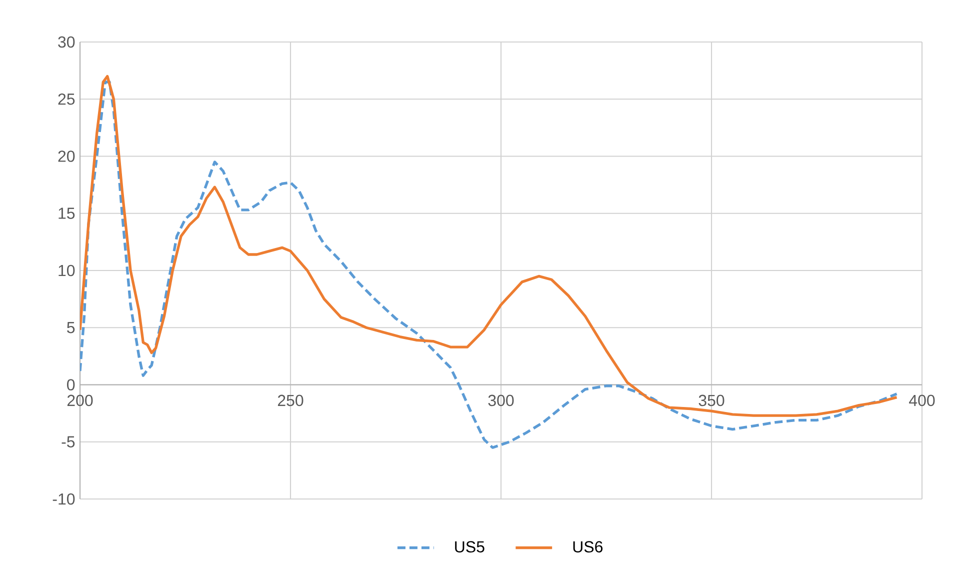  I want to click on x-tick-label: 200, so click(80, 400).